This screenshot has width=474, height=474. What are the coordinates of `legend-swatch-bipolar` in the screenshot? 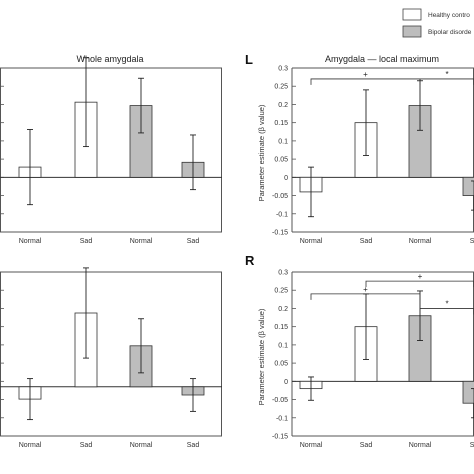 It's located at (412, 31).